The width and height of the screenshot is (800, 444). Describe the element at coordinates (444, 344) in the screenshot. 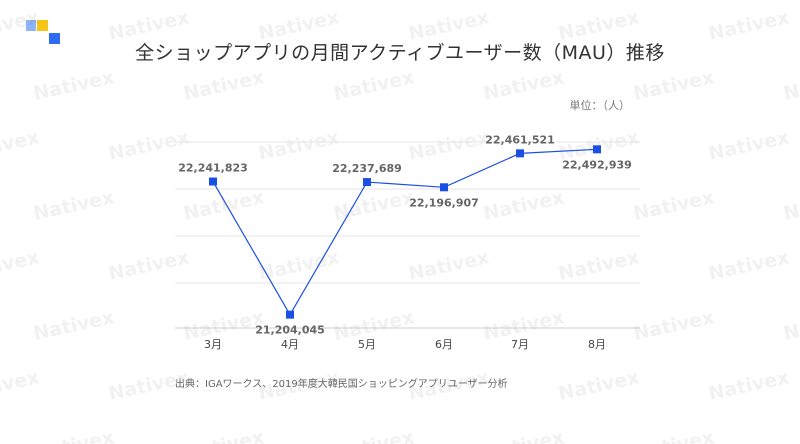

I see `x-tick-label: 6月` at that location.